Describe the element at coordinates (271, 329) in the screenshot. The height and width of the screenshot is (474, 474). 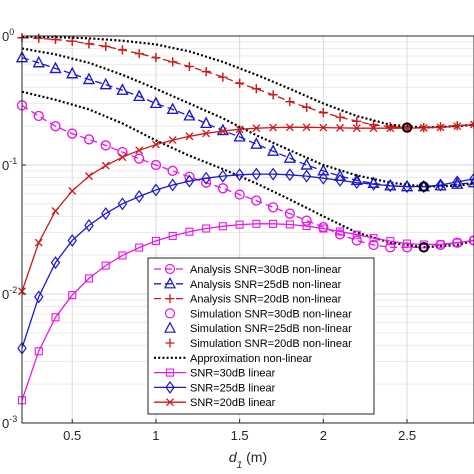
I see `legend-label: Simulation SNR=25dB non-linear` at that location.